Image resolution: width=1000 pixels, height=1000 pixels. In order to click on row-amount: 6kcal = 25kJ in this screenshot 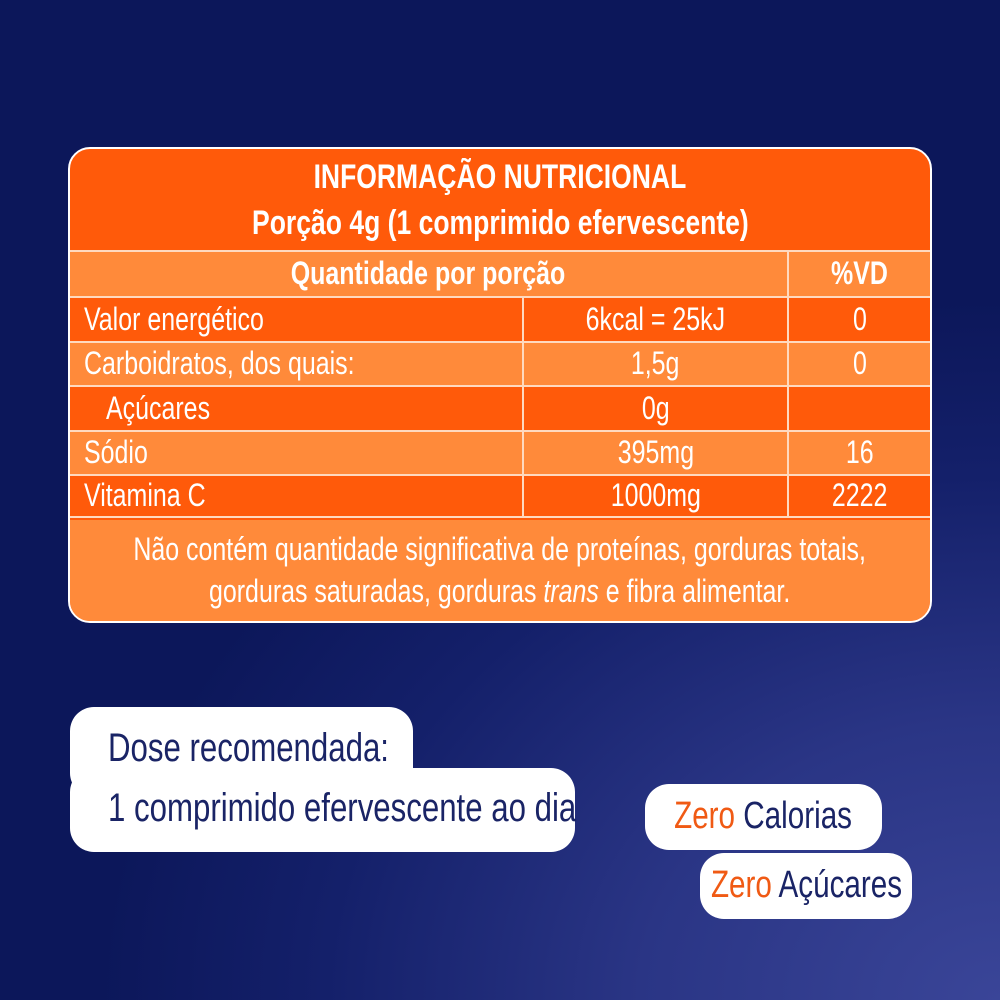, I will do `click(655, 318)`.